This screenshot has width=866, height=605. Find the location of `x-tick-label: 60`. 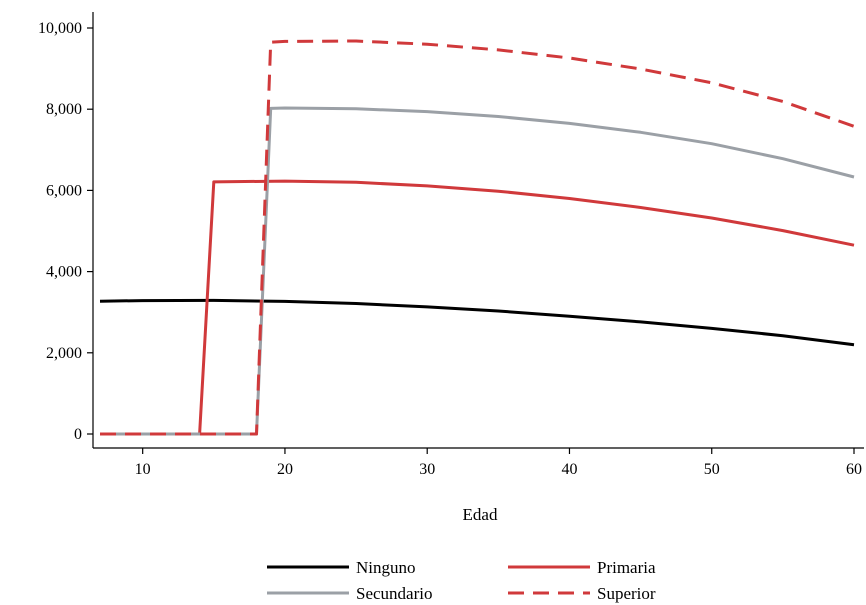

x-tick-label: 60 is located at coordinates (854, 469).